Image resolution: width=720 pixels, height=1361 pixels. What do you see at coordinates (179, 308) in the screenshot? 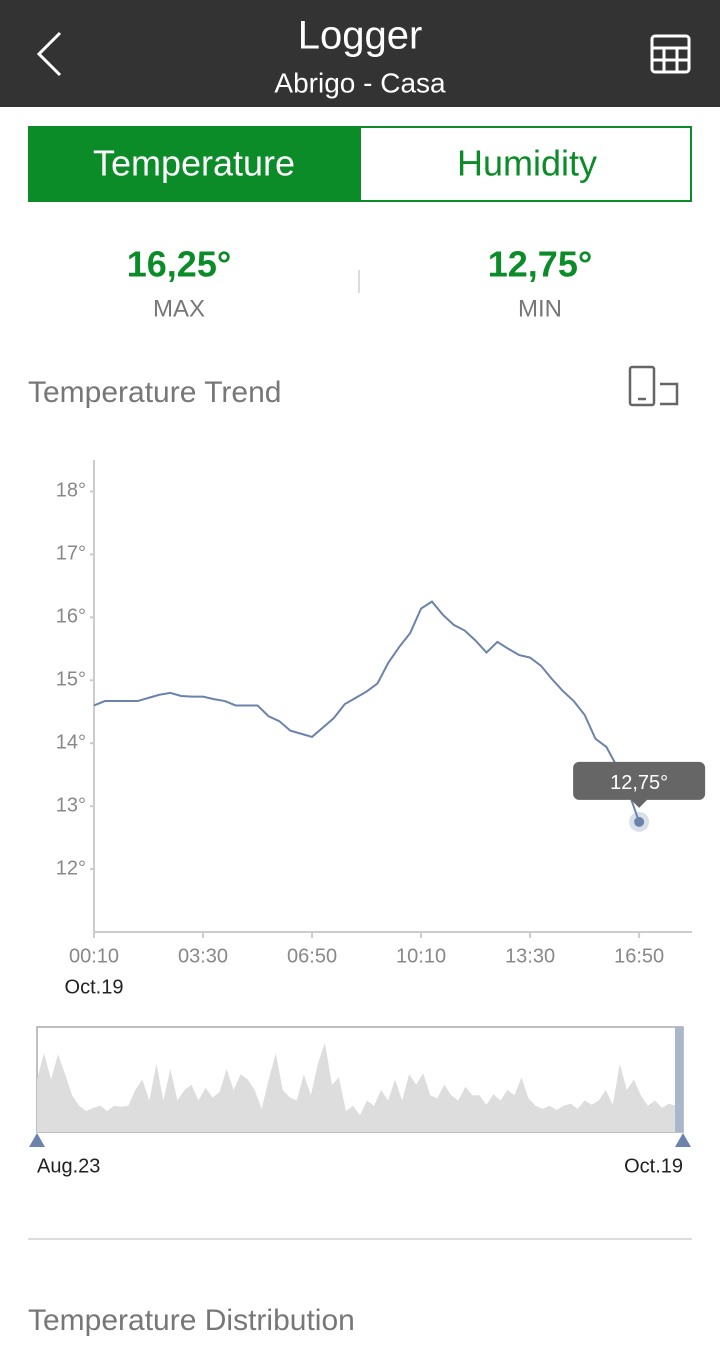
I see `stat-label: MAX` at bounding box center [179, 308].